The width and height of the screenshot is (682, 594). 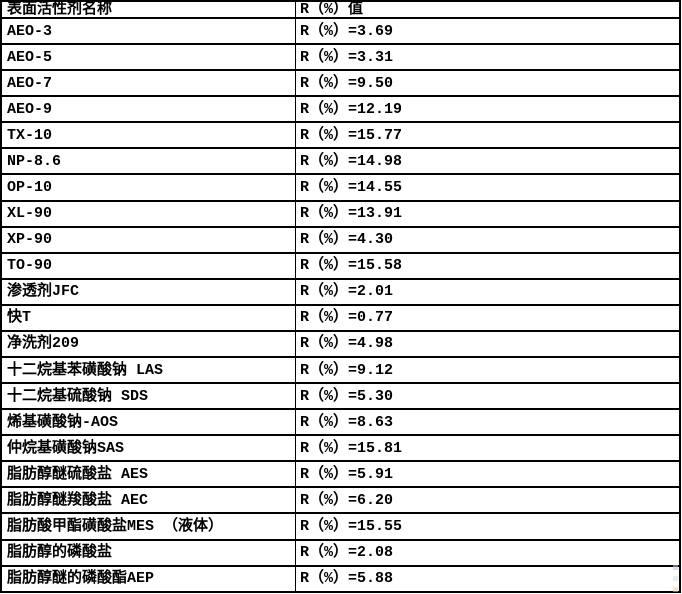 What do you see at coordinates (148, 344) in the screenshot?
I see `surfactant-name-cell: 净洗剂209` at bounding box center [148, 344].